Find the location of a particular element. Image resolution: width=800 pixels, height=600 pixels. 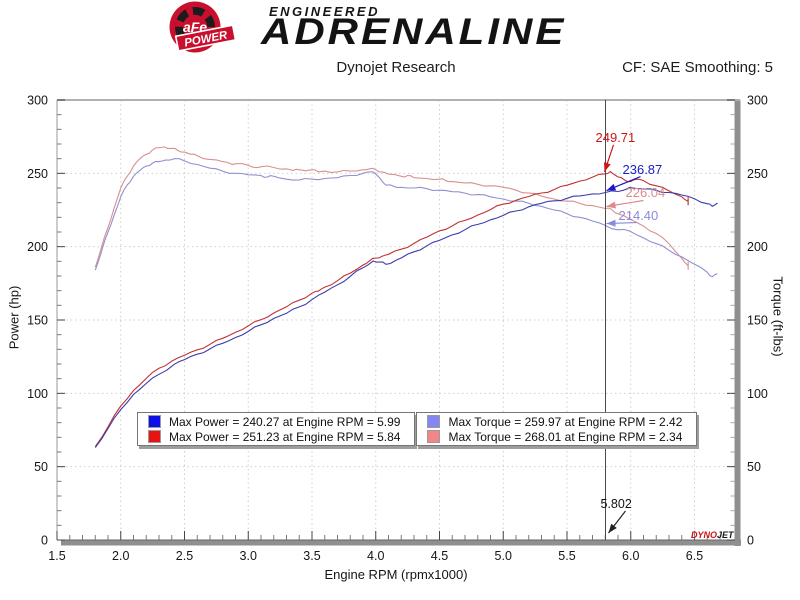

y-tick-label-right: 300 is located at coordinates (757, 101).